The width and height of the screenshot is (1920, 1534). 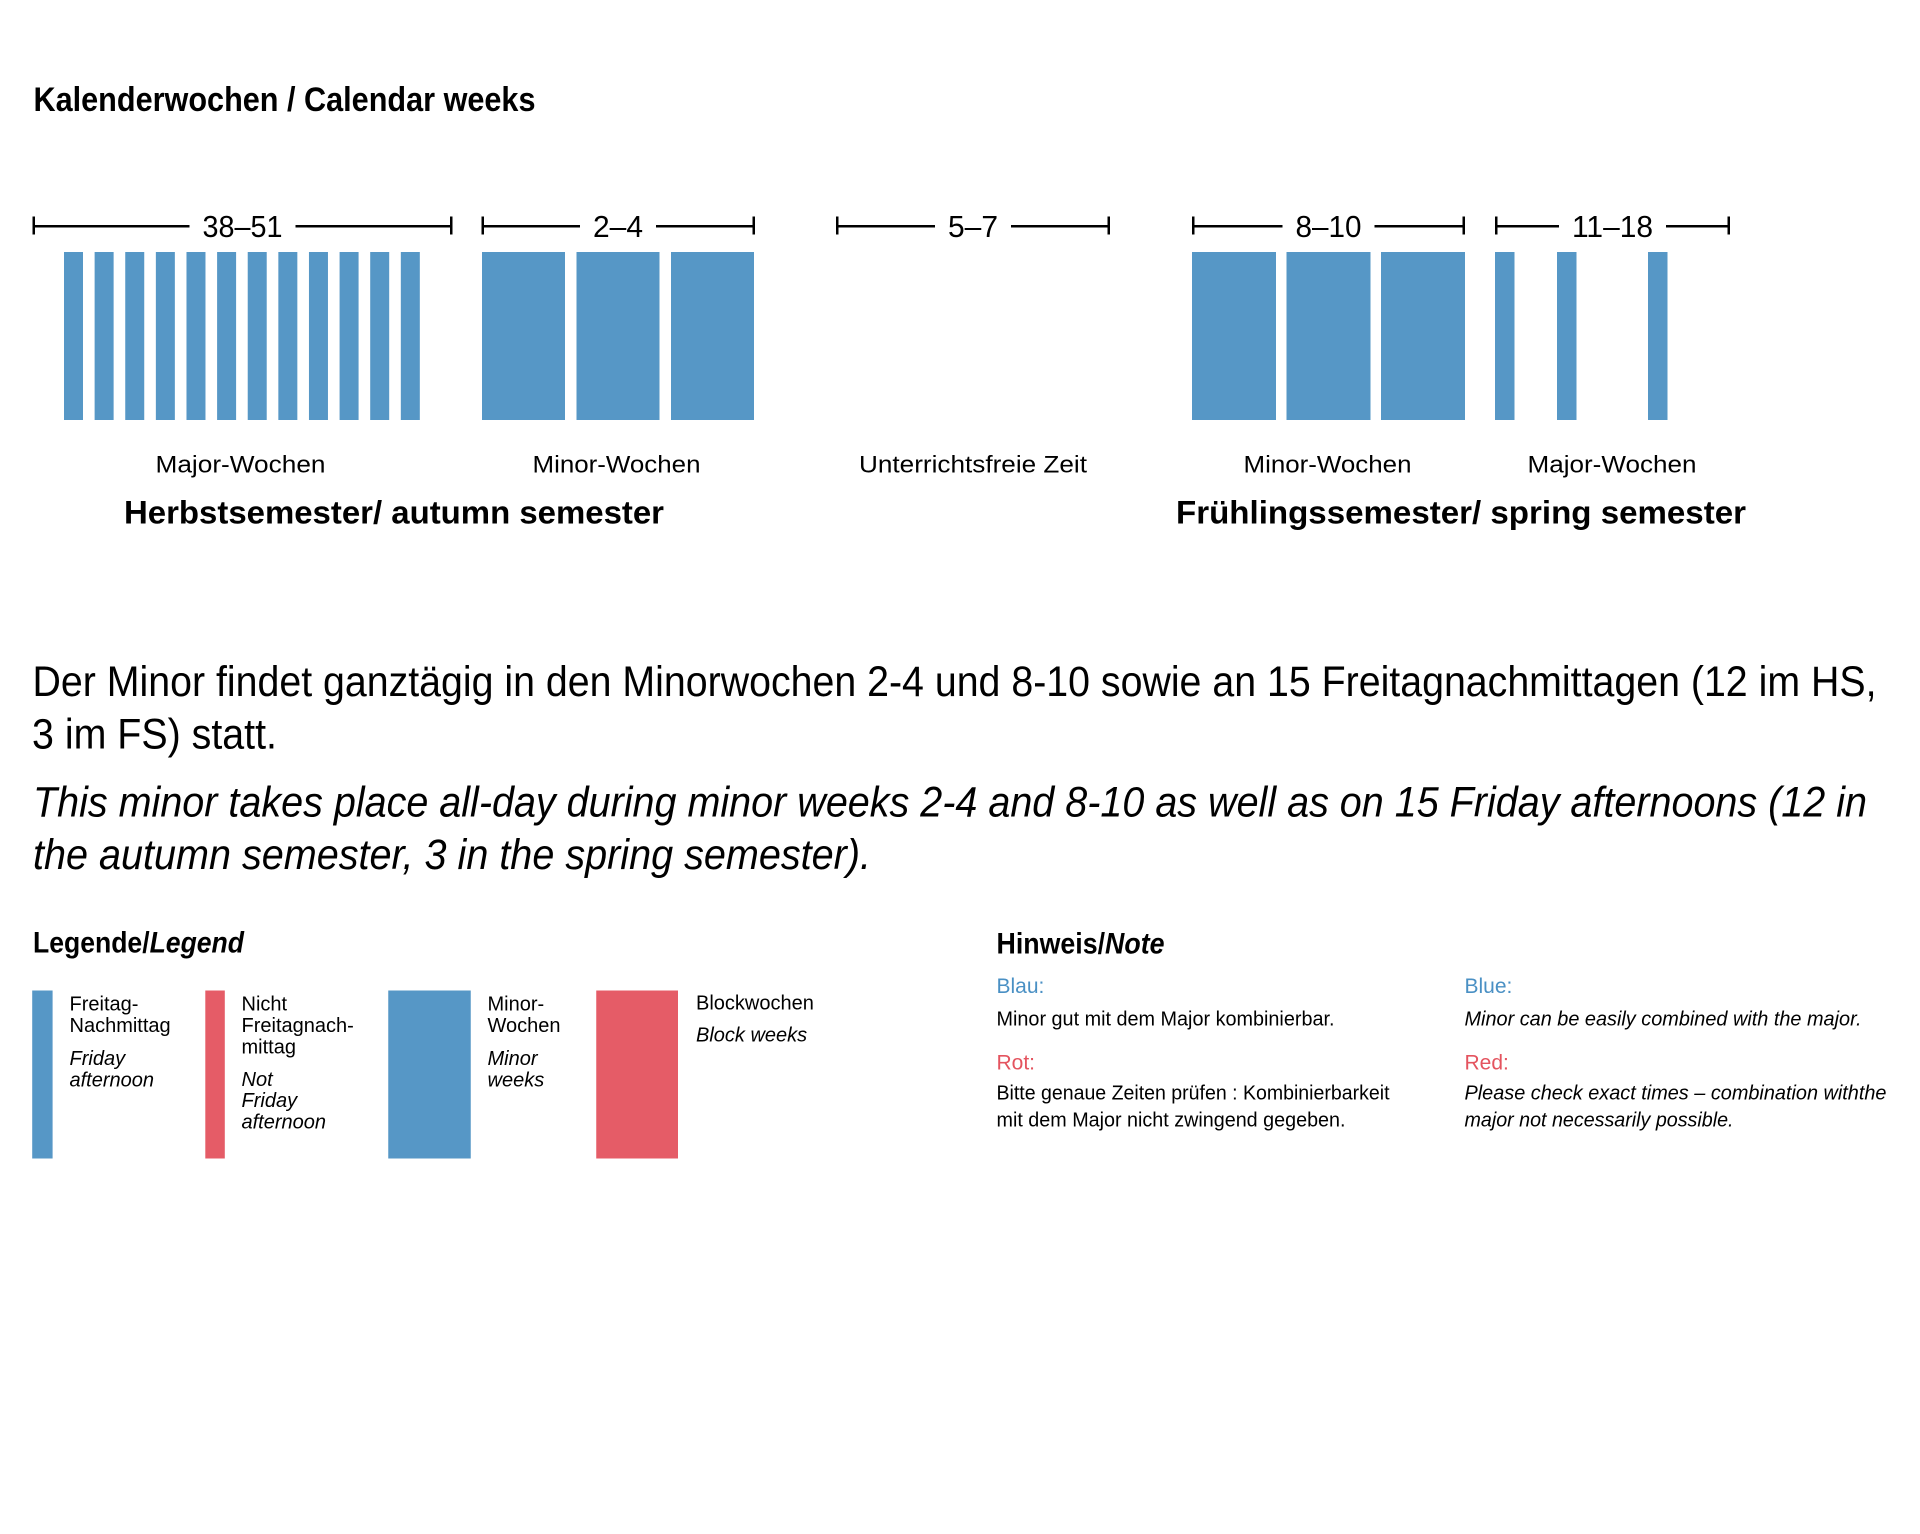 I want to click on svg-text: Nicht, so click(x=265, y=1004).